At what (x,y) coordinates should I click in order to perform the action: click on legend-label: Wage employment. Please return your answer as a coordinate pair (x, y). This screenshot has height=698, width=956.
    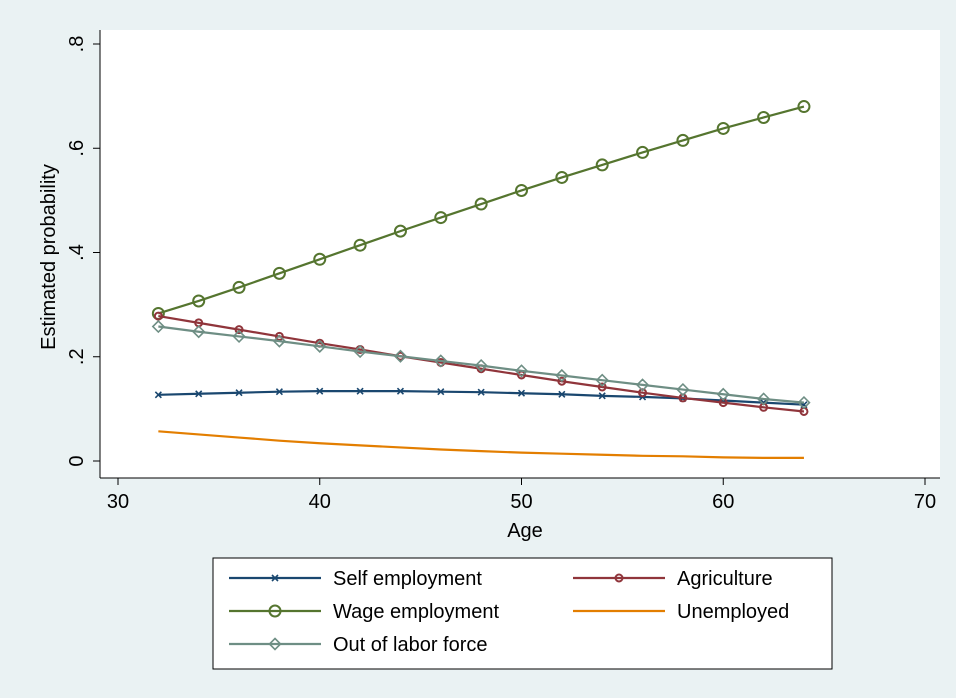
    Looking at the image, I should click on (416, 612).